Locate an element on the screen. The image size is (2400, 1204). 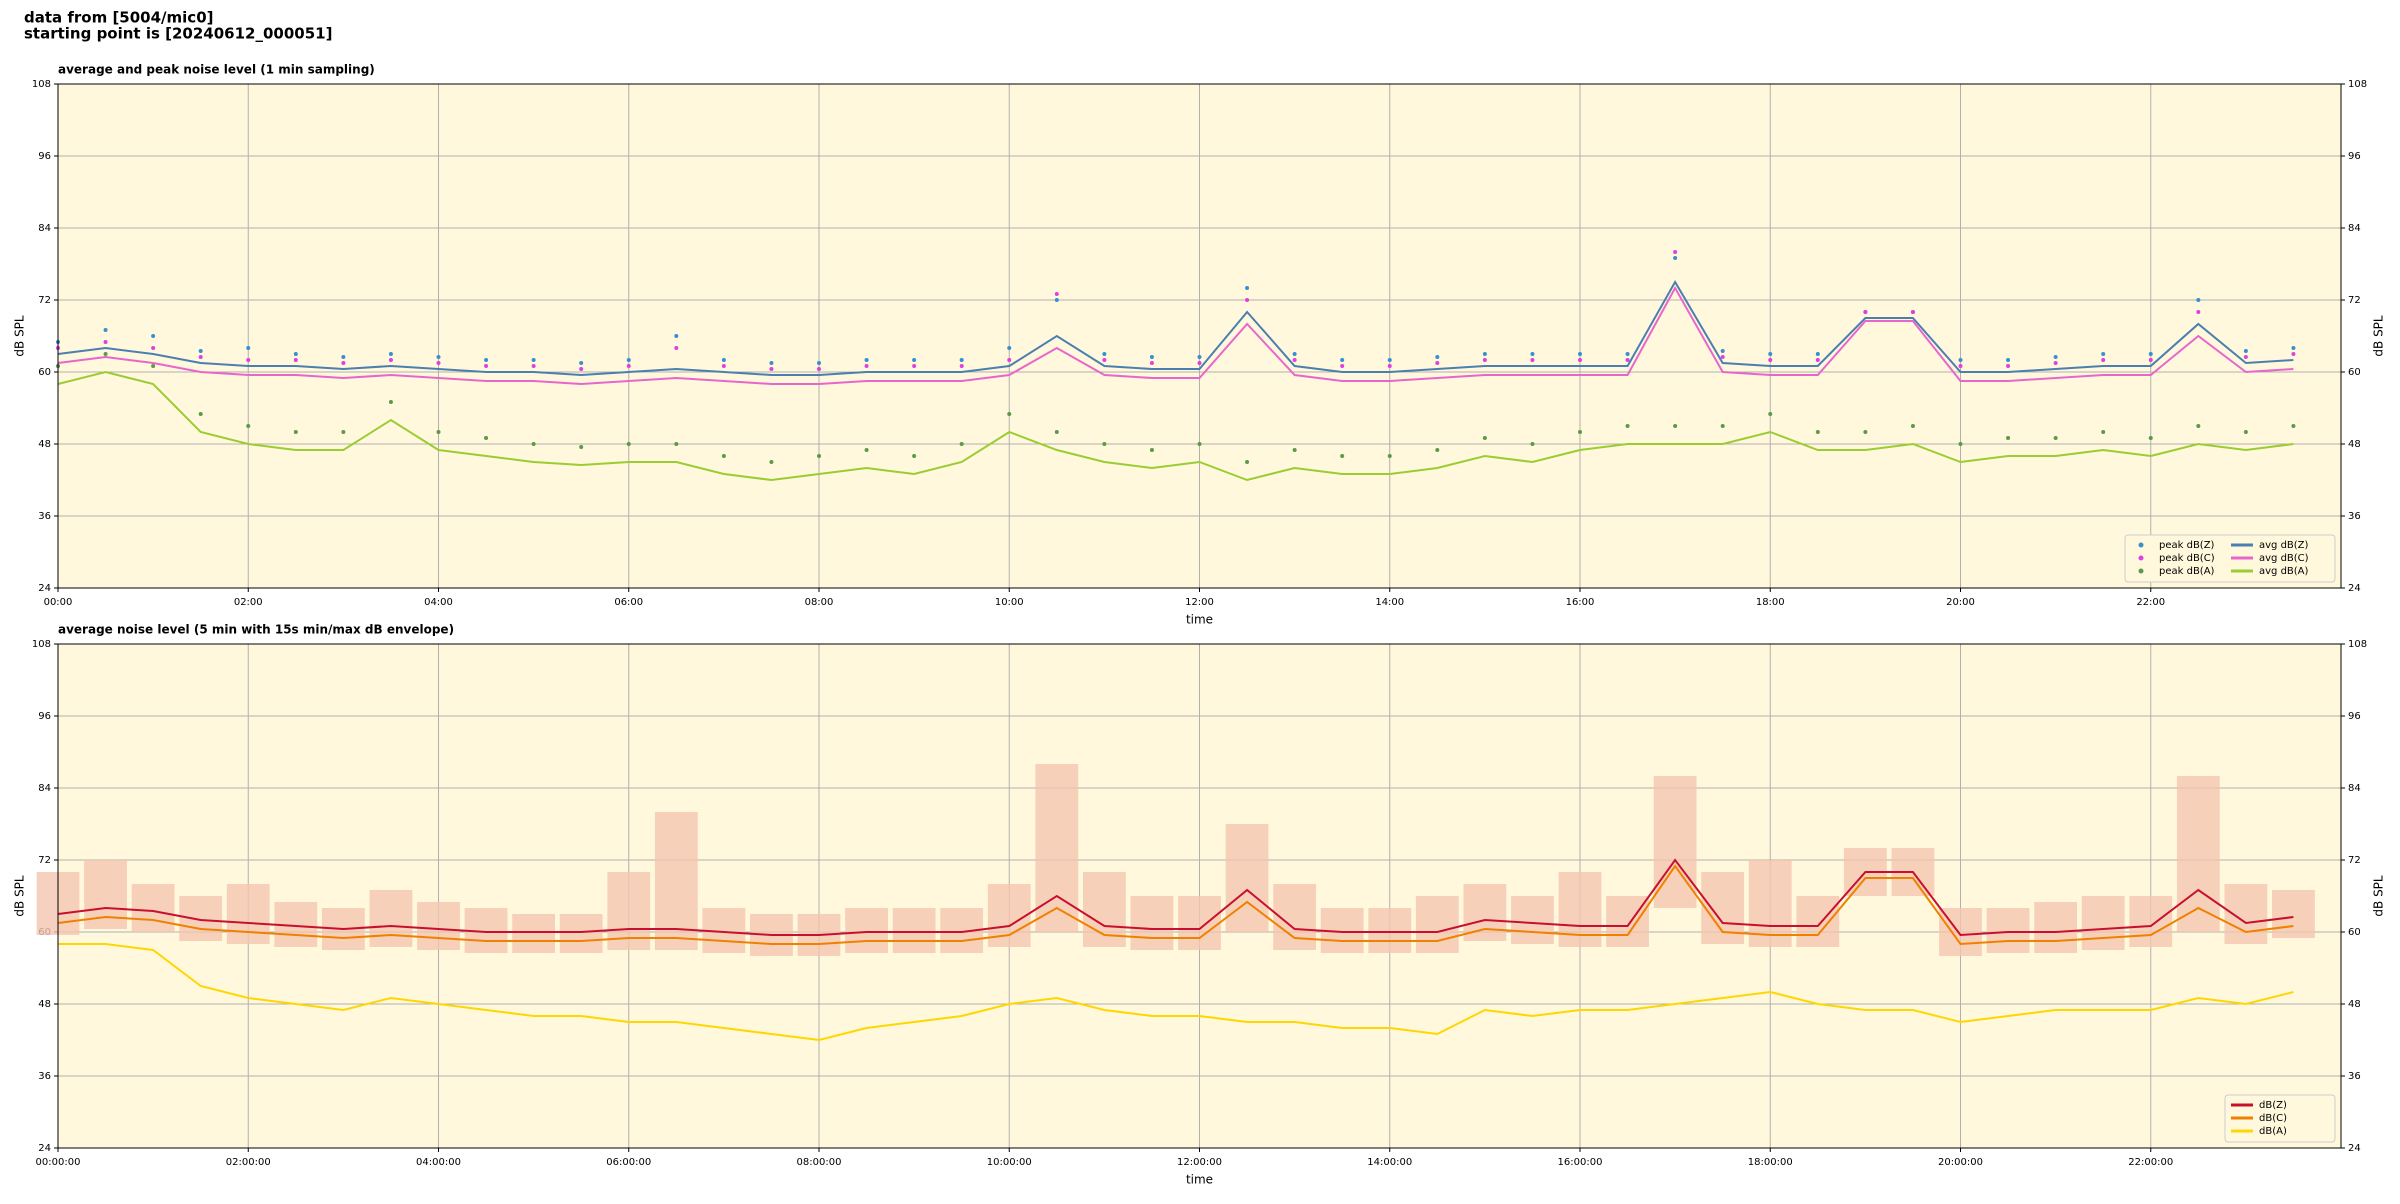
x-tick-label: 08:00:00 is located at coordinates (819, 1162).